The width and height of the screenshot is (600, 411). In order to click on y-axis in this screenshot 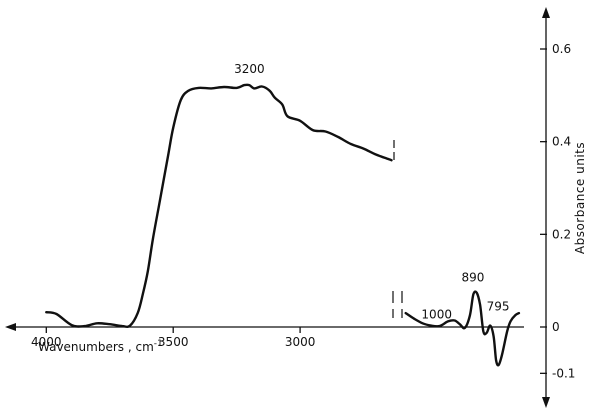, I will do `click(546, 207)`.